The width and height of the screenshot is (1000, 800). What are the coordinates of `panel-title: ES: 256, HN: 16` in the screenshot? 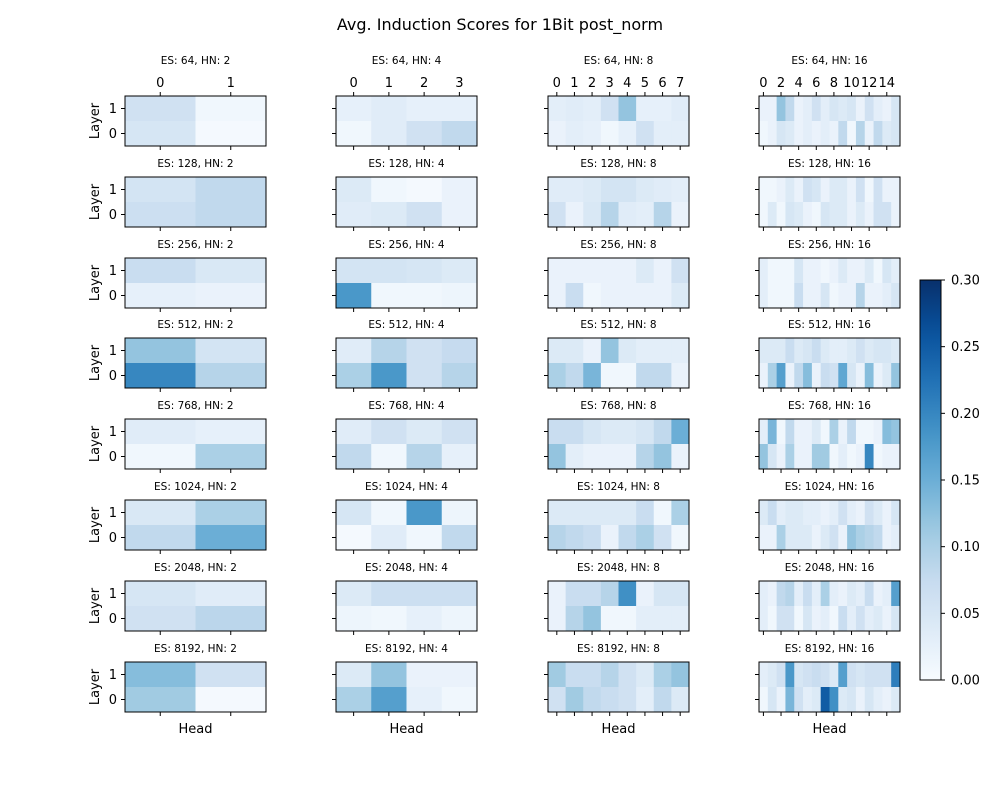 It's located at (829, 245).